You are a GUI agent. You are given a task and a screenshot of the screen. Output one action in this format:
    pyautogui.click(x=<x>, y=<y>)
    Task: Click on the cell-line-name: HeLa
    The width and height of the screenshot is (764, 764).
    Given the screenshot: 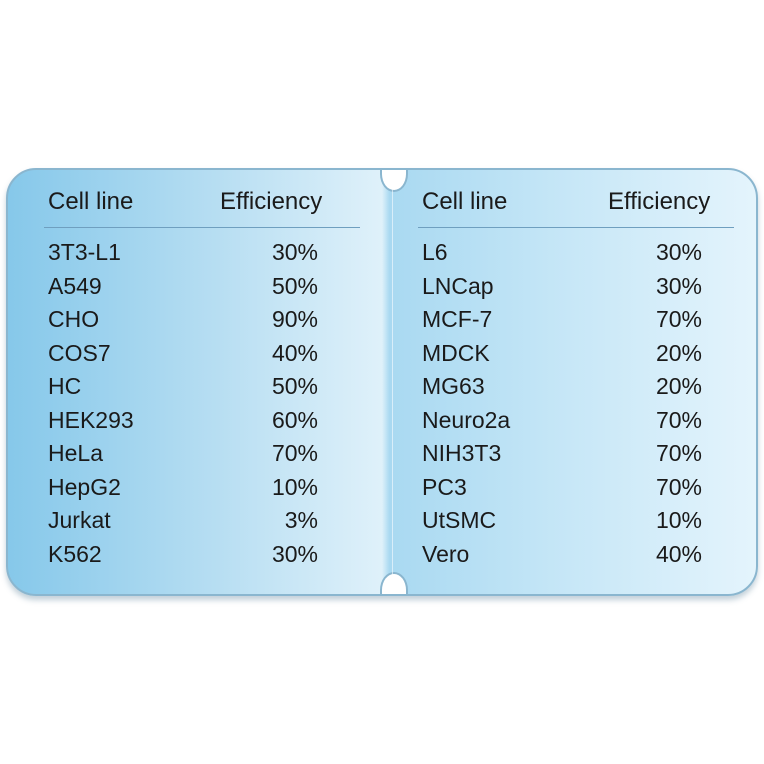 What is the action you would take?
    pyautogui.click(x=75, y=453)
    